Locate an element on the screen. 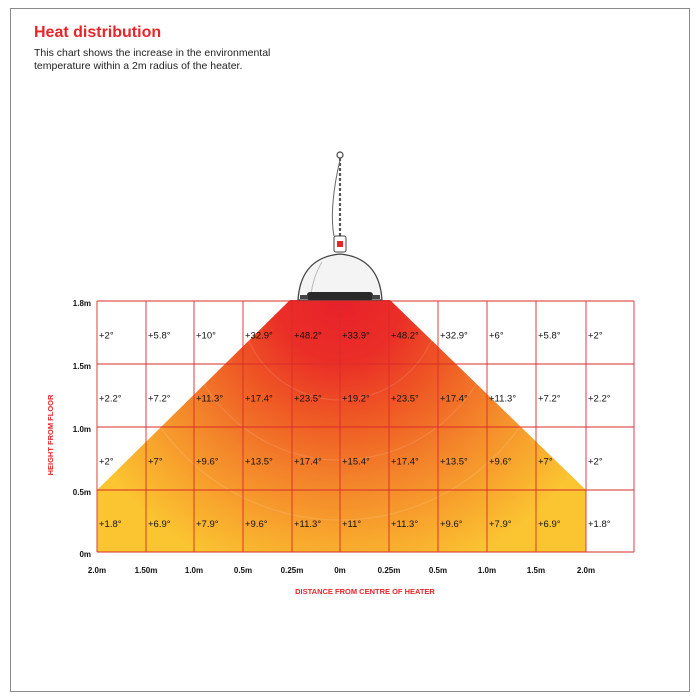 This screenshot has width=700, height=700. heater-icon is located at coordinates (340, 226).